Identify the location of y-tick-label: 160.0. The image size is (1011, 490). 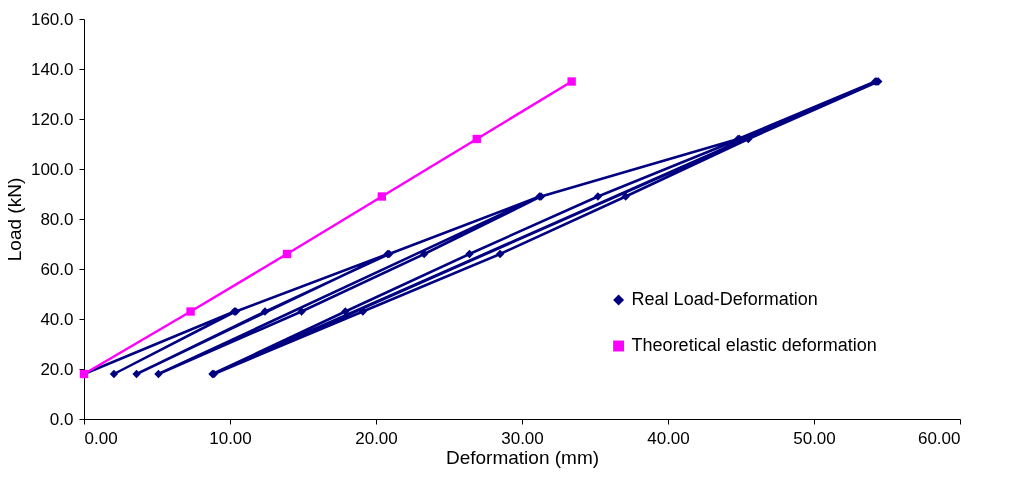
(52, 19).